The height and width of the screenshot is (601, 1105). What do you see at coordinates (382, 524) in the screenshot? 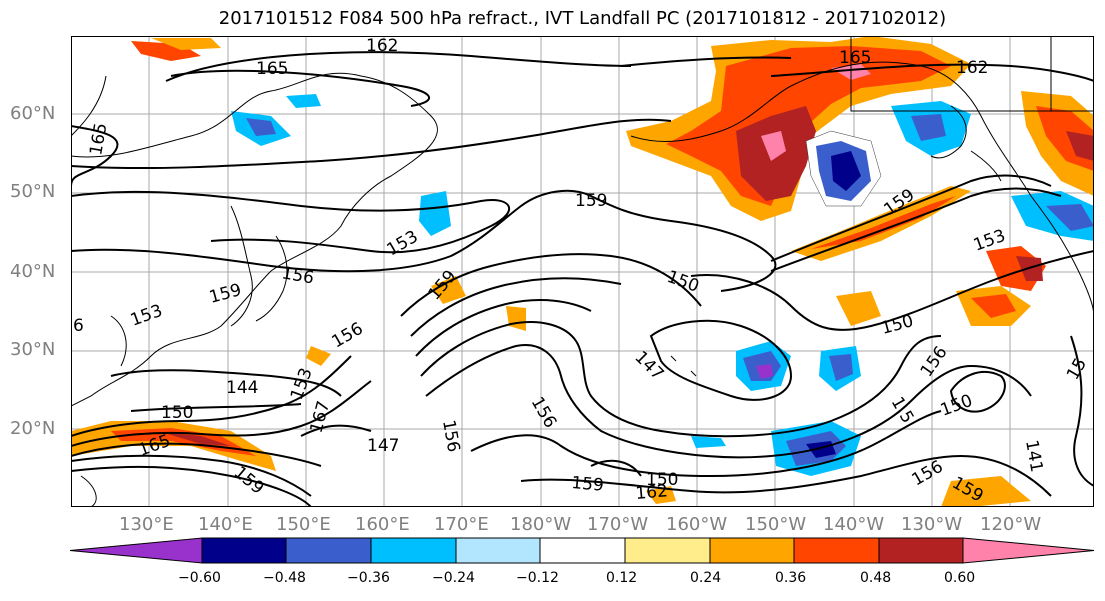
I see `lon-label-160e: 160°E` at bounding box center [382, 524].